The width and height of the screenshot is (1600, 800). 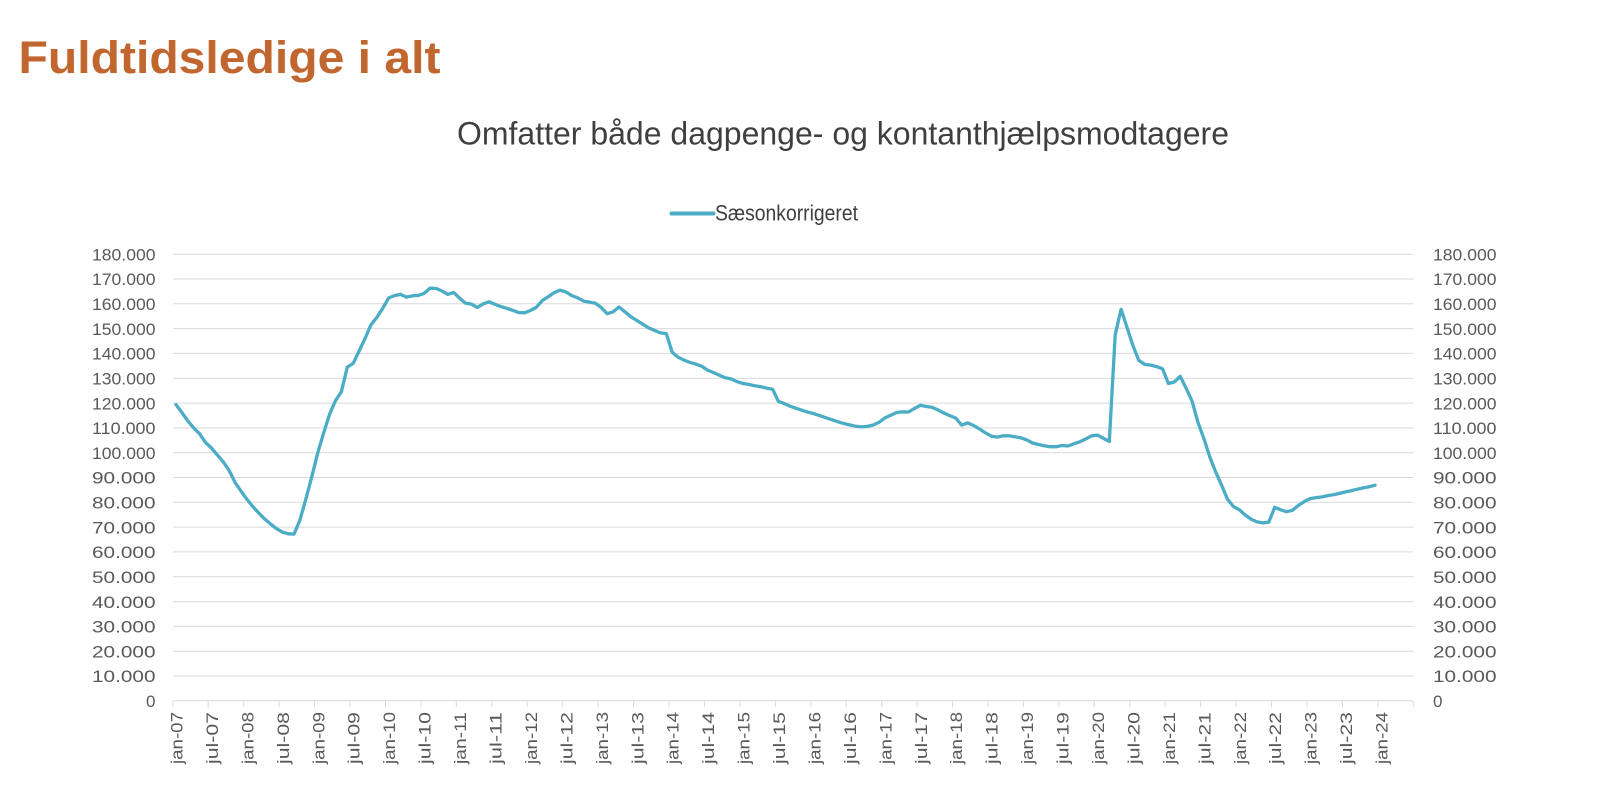 I want to click on svg-text: jul-11, so click(x=496, y=738).